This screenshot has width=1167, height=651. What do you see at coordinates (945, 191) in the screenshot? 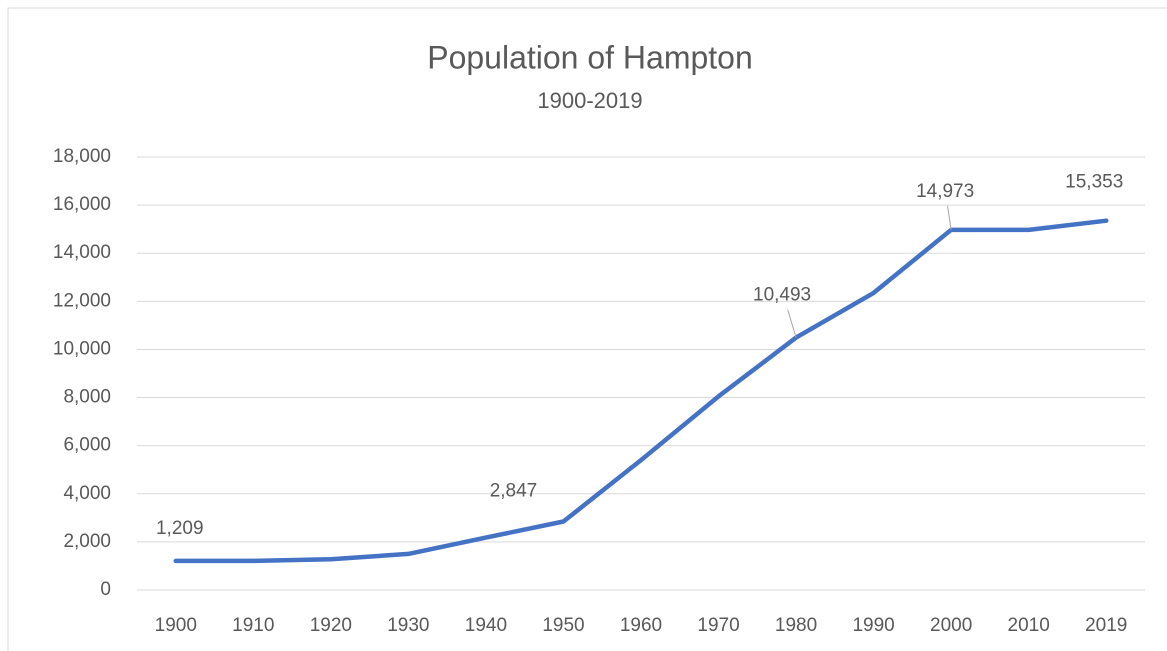
I see `data-label: 14,973` at bounding box center [945, 191].